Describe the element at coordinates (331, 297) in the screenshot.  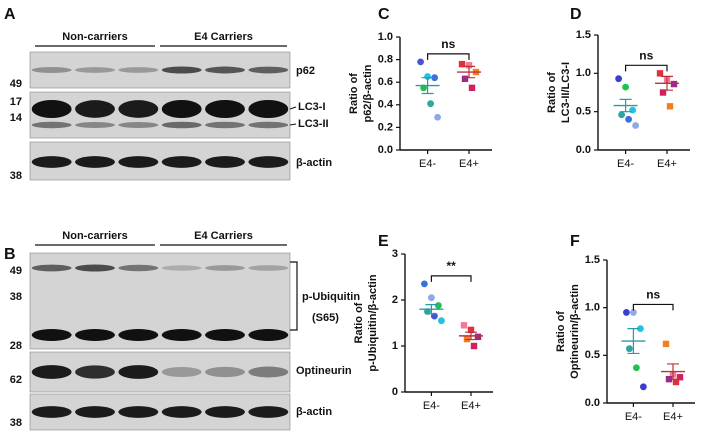
I see `blot-label: p-Ubiquitin` at that location.